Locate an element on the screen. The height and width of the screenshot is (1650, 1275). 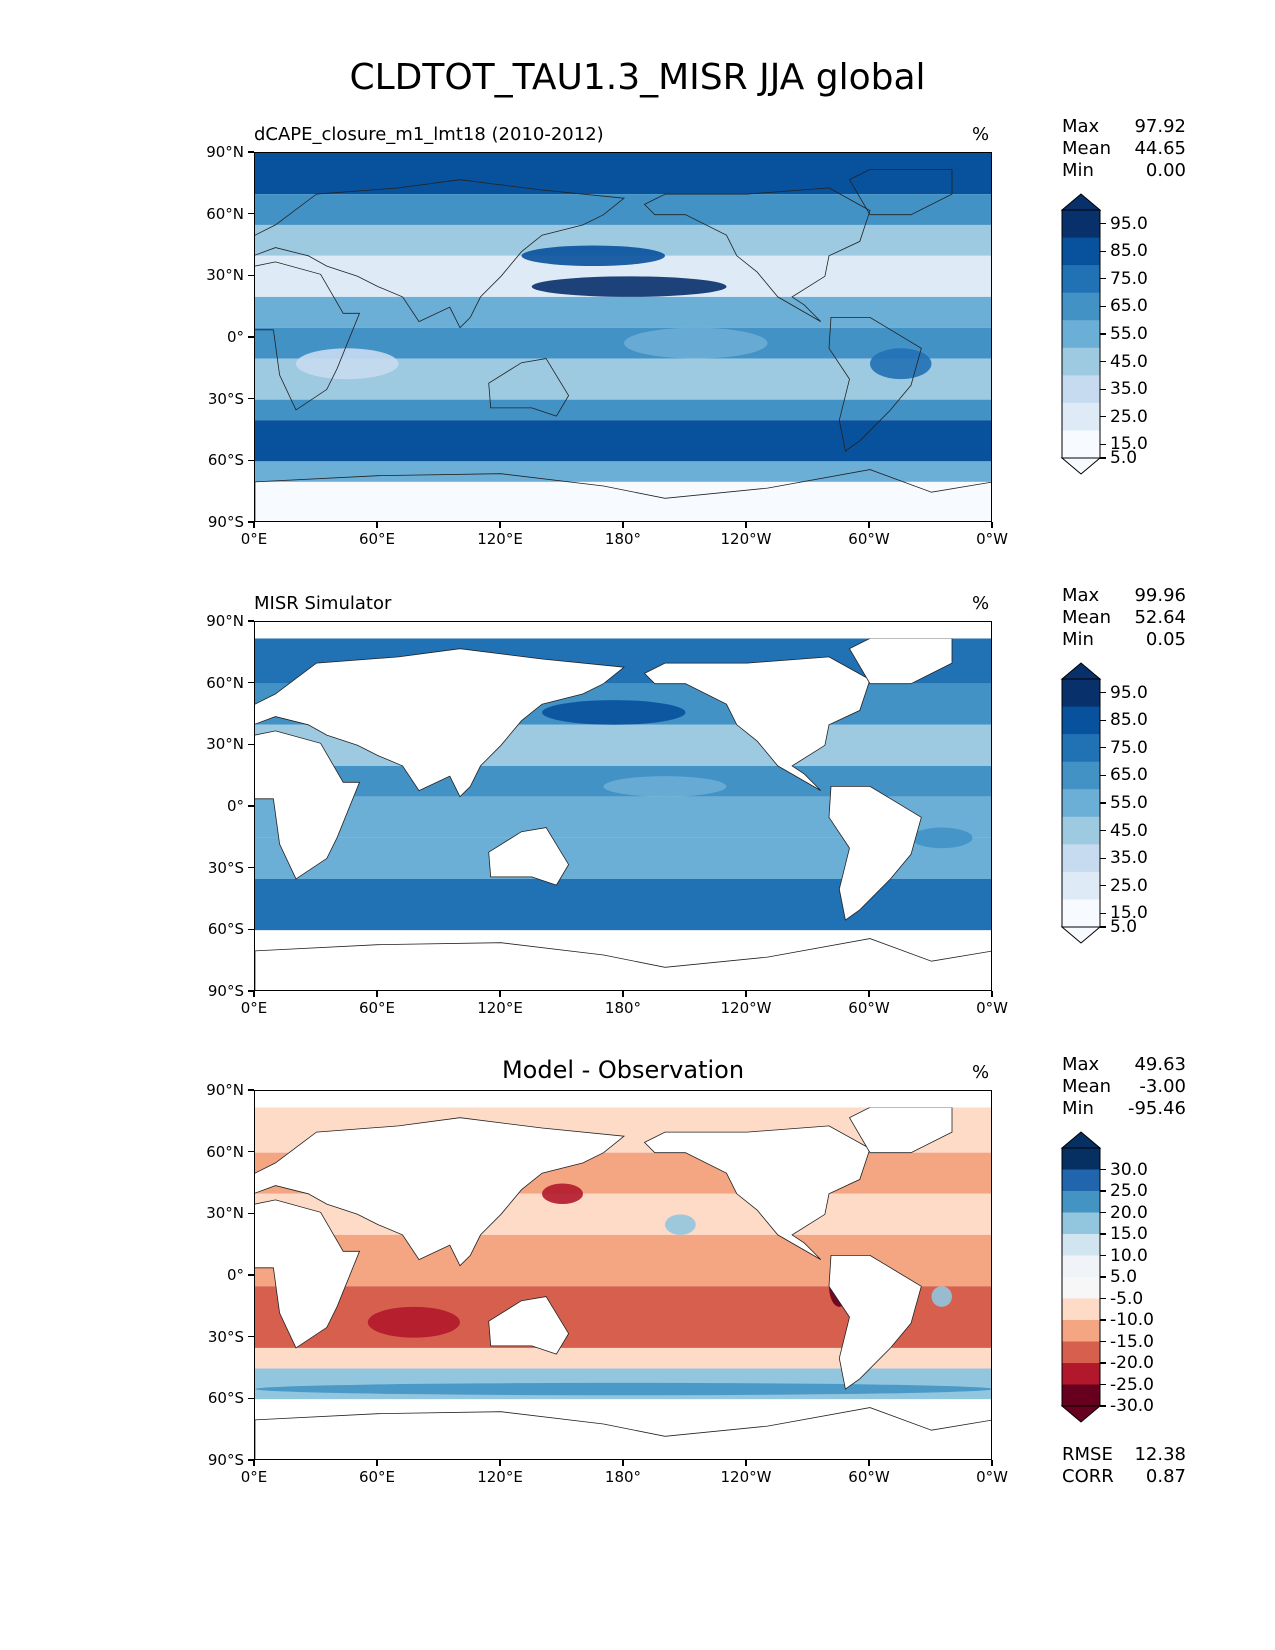
colorbar-diff is located at coordinates (1081, 1277).